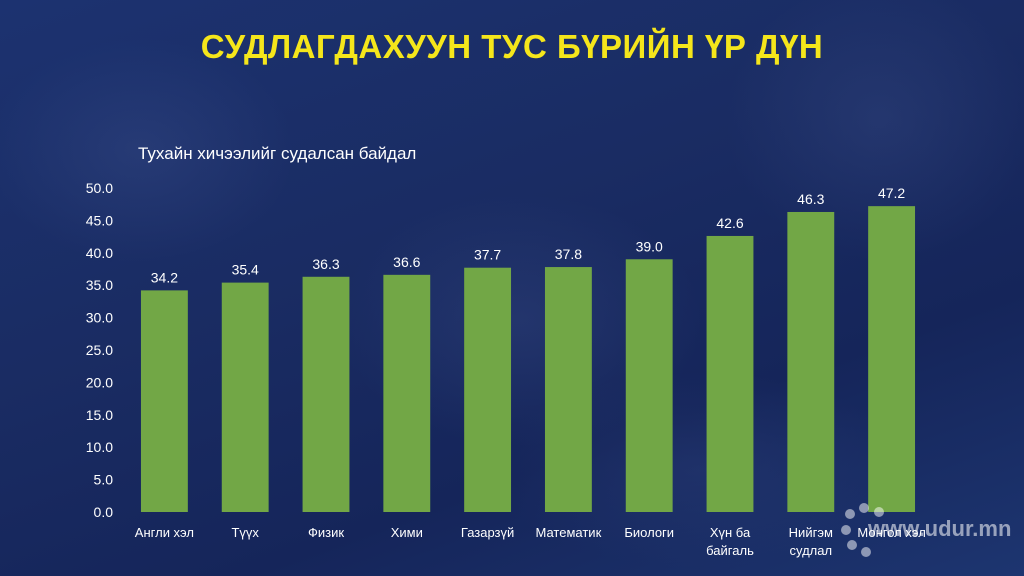  Describe the element at coordinates (891, 193) in the screenshot. I see `data-label: 47.2` at that location.